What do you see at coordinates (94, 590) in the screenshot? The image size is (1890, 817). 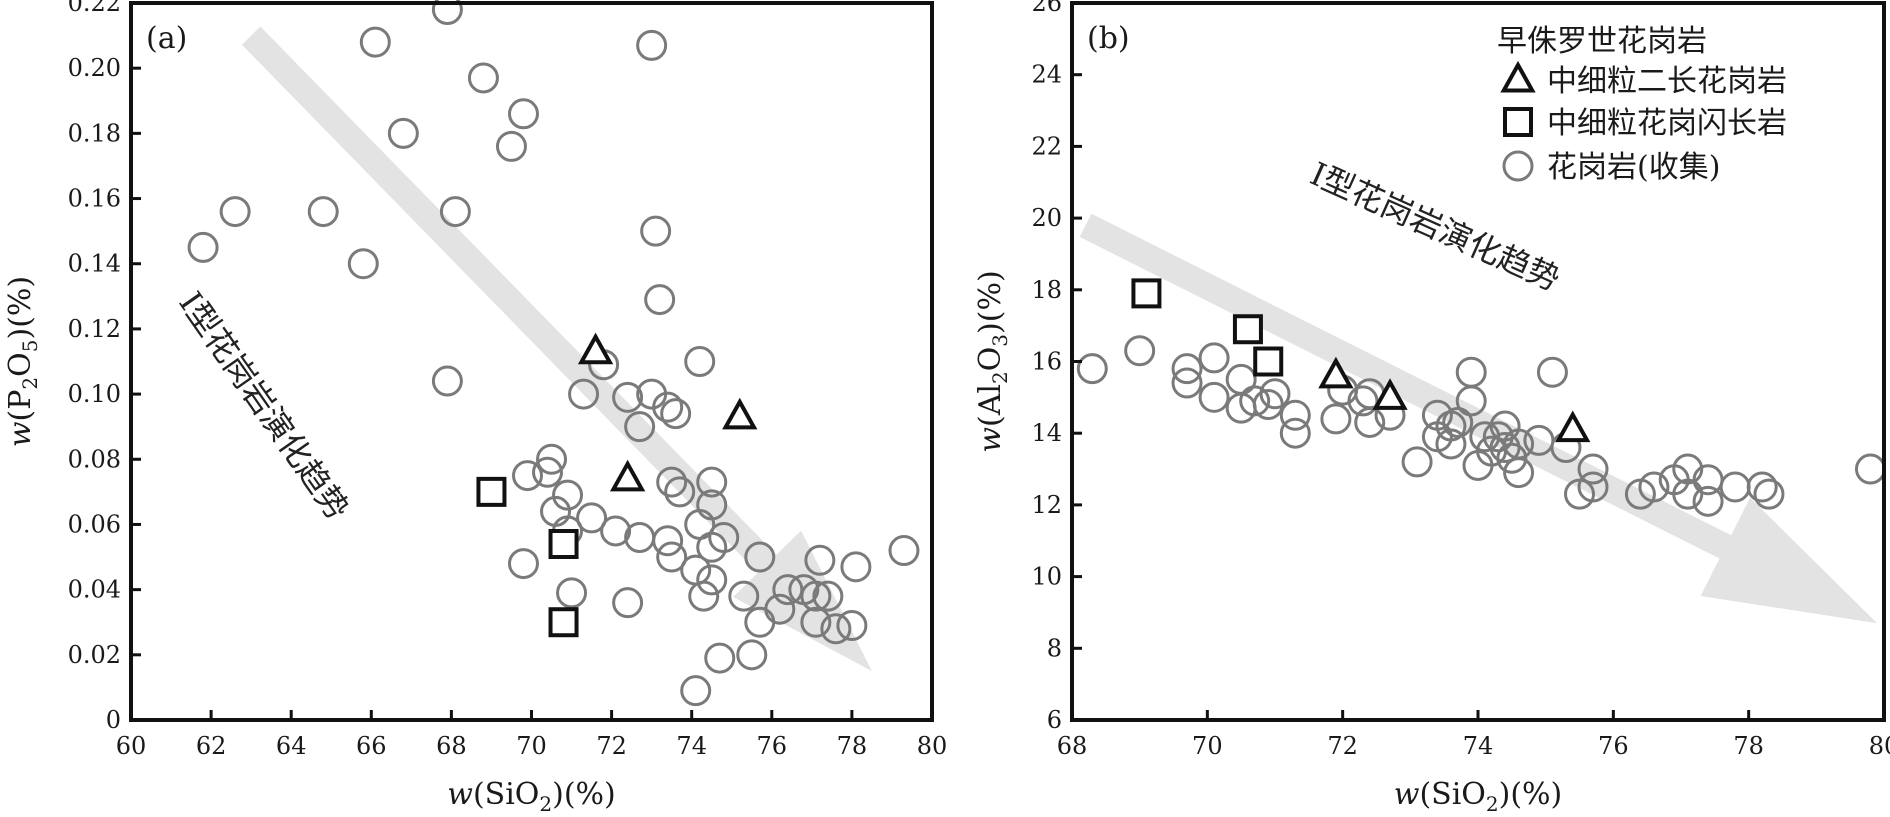 I see `y-tick-label: 0.04` at bounding box center [94, 590].